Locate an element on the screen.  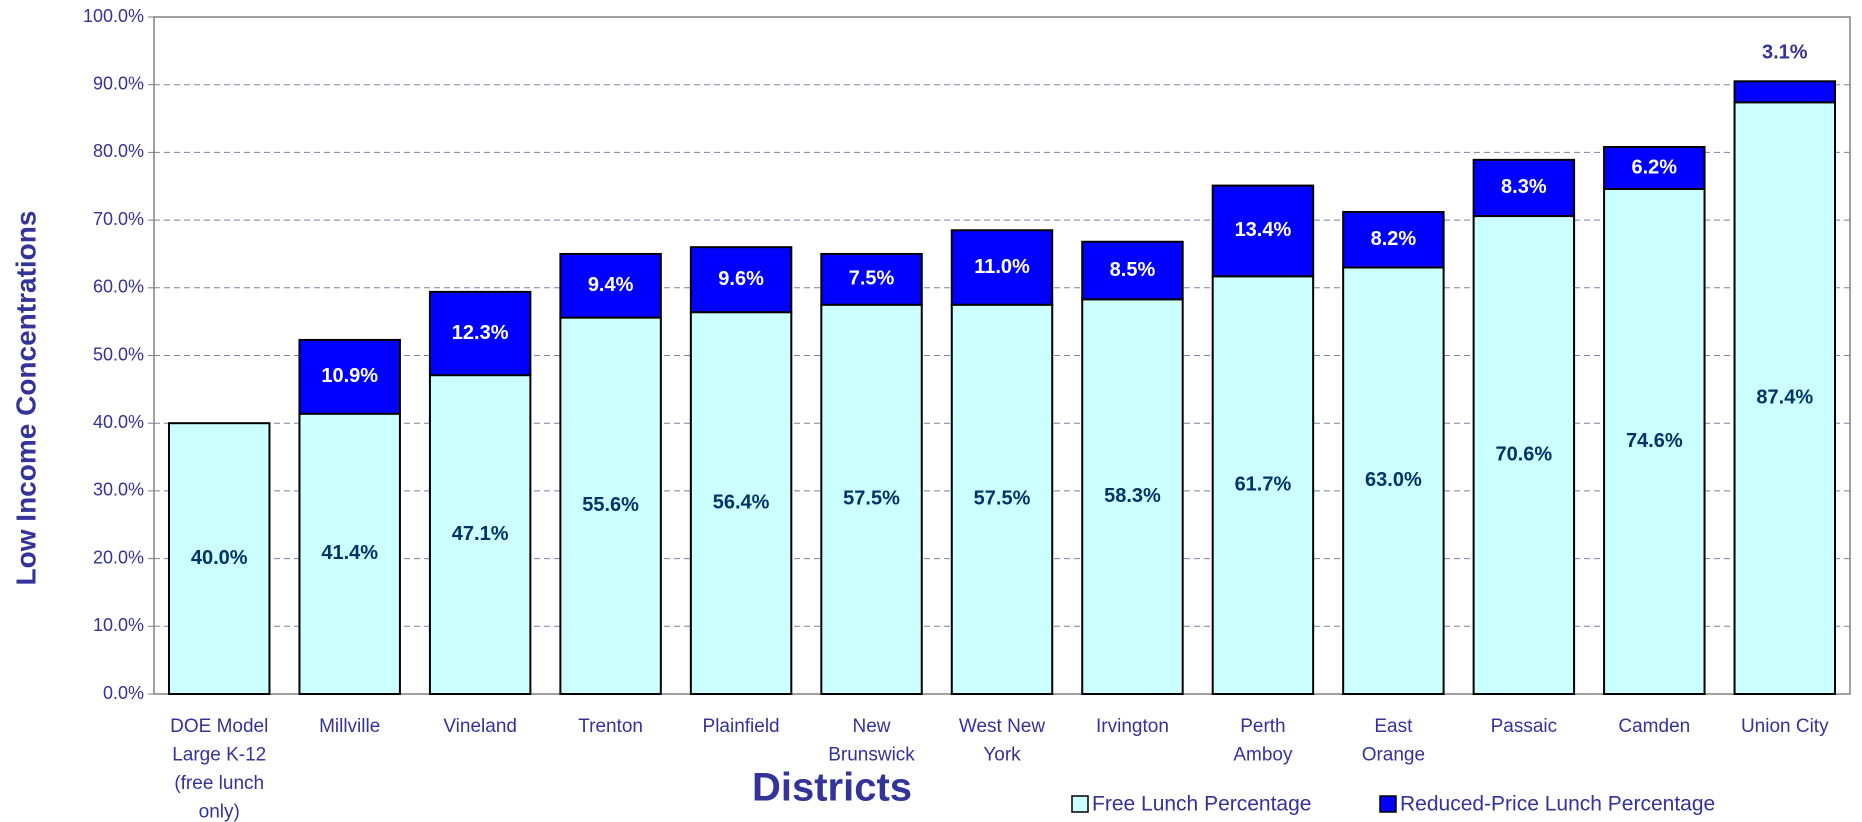
data-label: 9.6% is located at coordinates (741, 279).